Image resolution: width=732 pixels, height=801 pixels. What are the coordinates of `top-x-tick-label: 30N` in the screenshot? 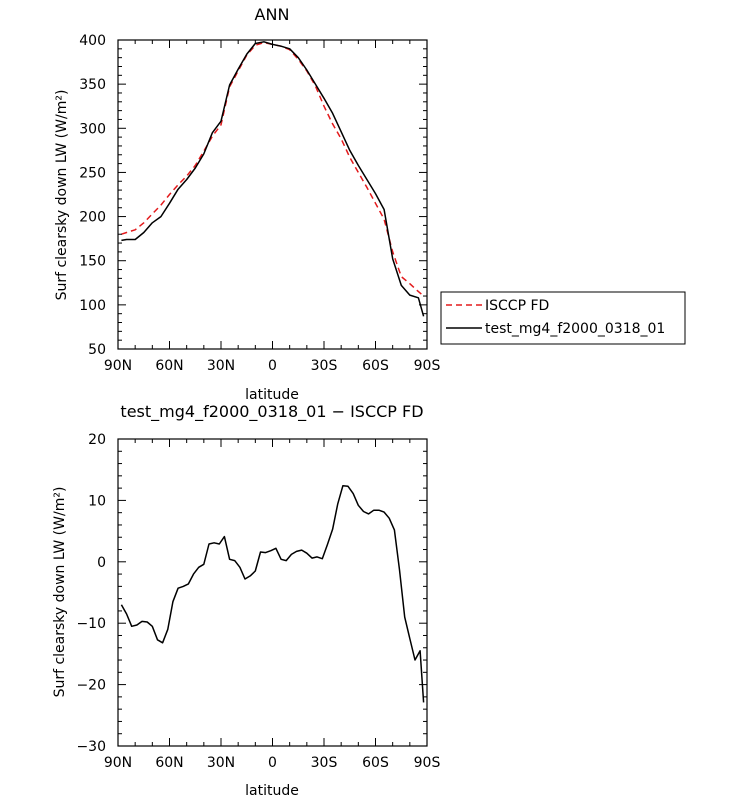 It's located at (221, 366).